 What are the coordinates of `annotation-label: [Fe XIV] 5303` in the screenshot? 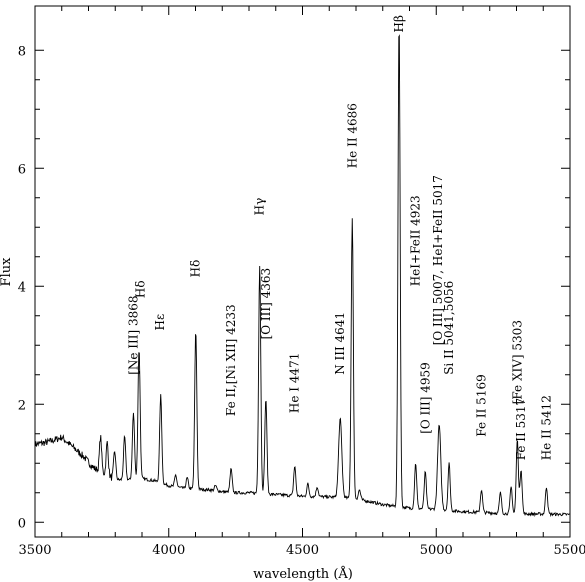 It's located at (517, 362).